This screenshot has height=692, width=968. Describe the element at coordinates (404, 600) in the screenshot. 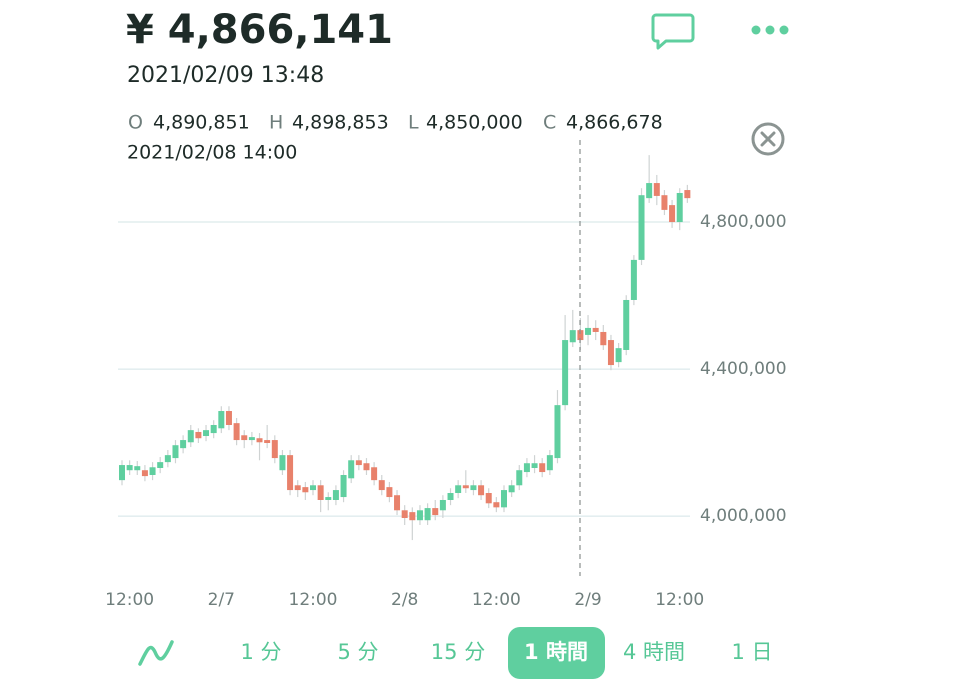

I see `x-tick-label: 2/8` at that location.